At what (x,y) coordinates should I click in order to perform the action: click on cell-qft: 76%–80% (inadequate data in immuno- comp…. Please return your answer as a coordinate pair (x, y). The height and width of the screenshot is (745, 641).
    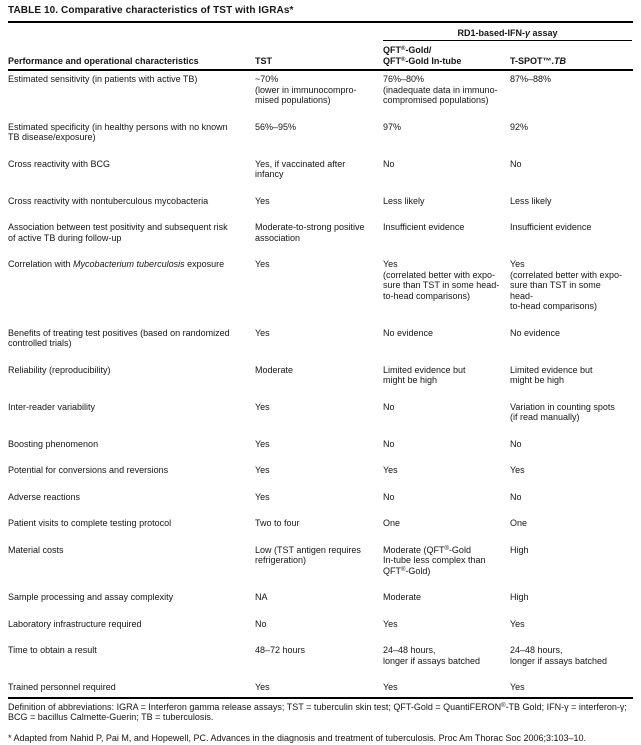
    Looking at the image, I should click on (440, 89).